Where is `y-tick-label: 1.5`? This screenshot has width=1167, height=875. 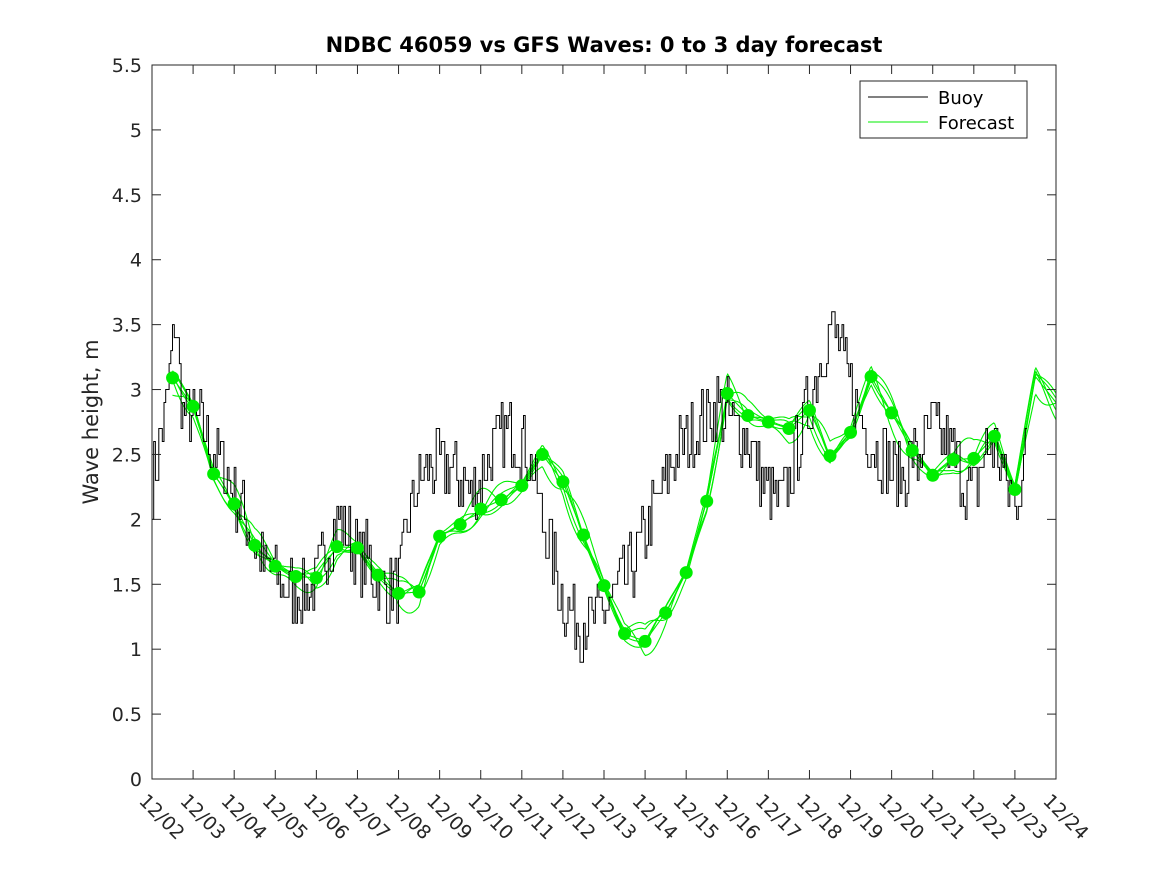
y-tick-label: 1.5 is located at coordinates (127, 585).